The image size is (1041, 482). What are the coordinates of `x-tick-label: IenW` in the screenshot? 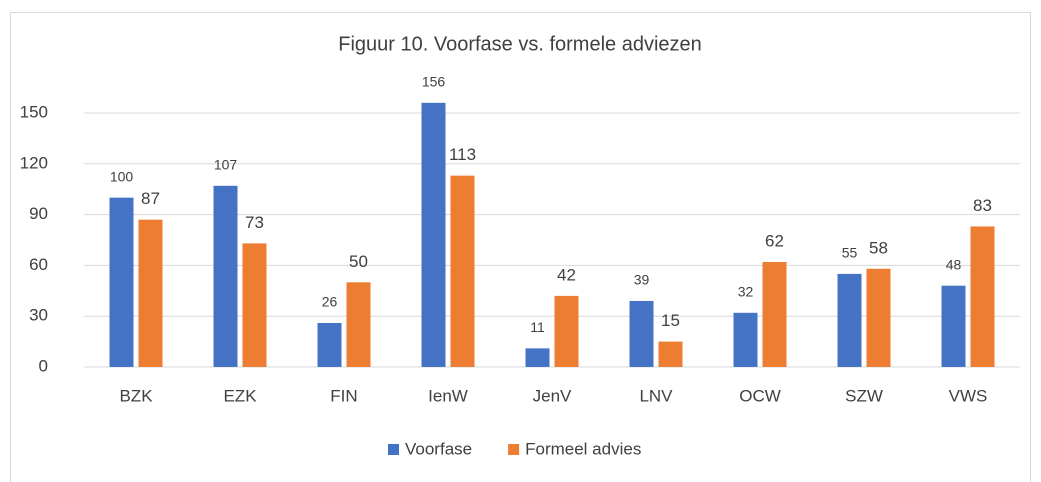 It's located at (448, 395).